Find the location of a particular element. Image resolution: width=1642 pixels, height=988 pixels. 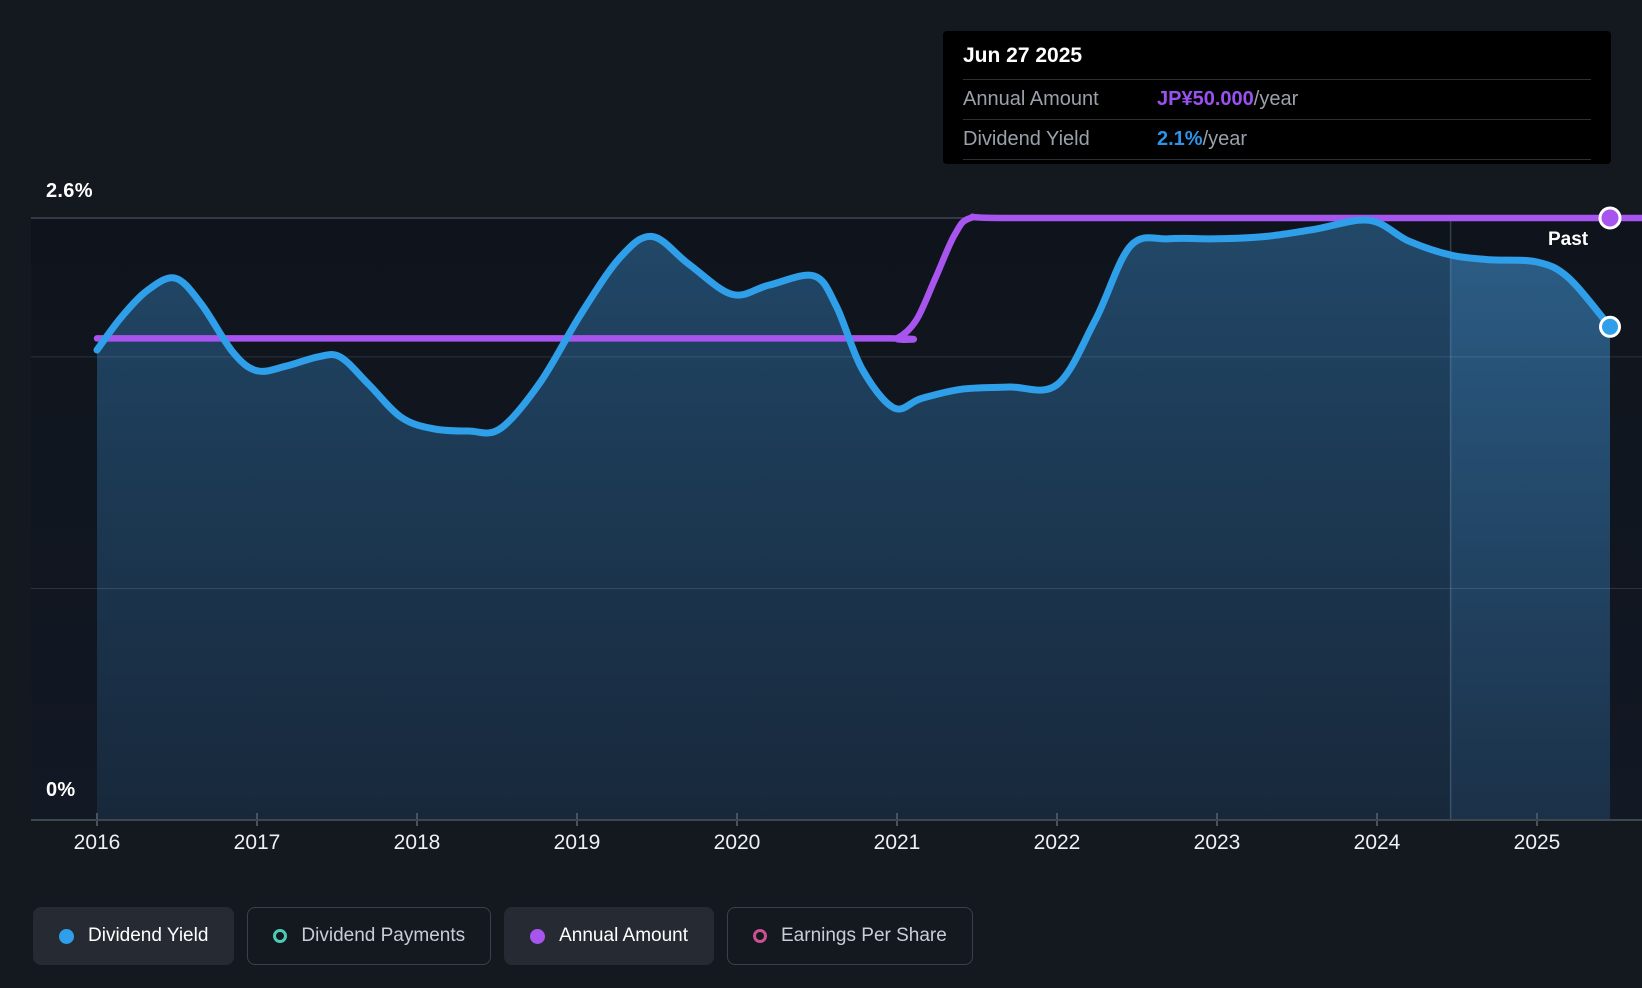

legend-label: Annual Amount is located at coordinates (623, 935).